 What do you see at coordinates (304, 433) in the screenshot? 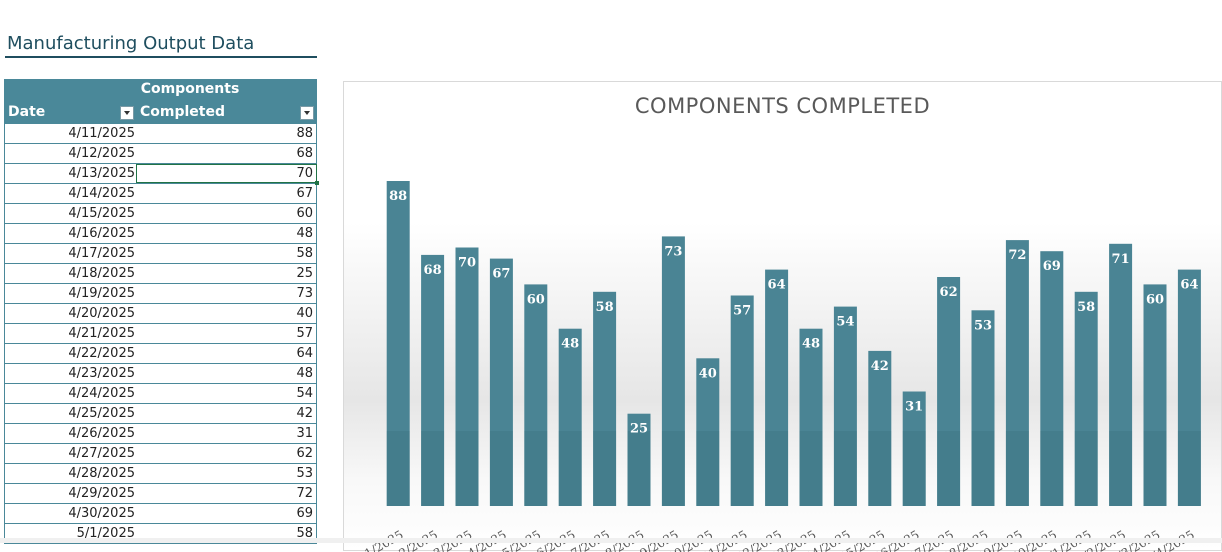
I see `components-cell: 31` at bounding box center [304, 433].